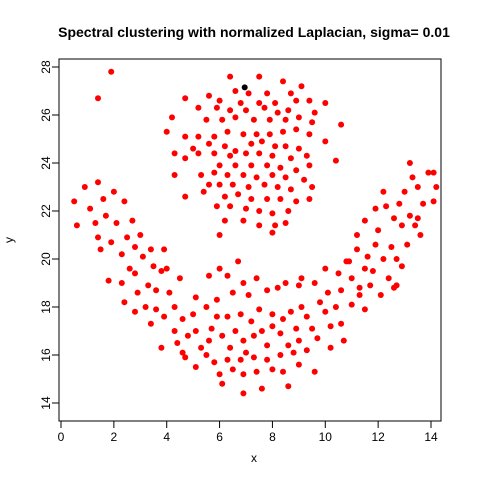 The height and width of the screenshot is (480, 480). Describe the element at coordinates (9, 240) in the screenshot. I see `y-axis-label: y` at that location.